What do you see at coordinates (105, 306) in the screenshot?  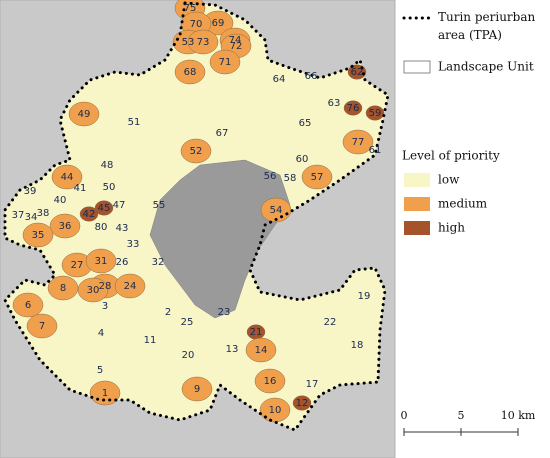 I see `unit-label: 3` at bounding box center [105, 306].